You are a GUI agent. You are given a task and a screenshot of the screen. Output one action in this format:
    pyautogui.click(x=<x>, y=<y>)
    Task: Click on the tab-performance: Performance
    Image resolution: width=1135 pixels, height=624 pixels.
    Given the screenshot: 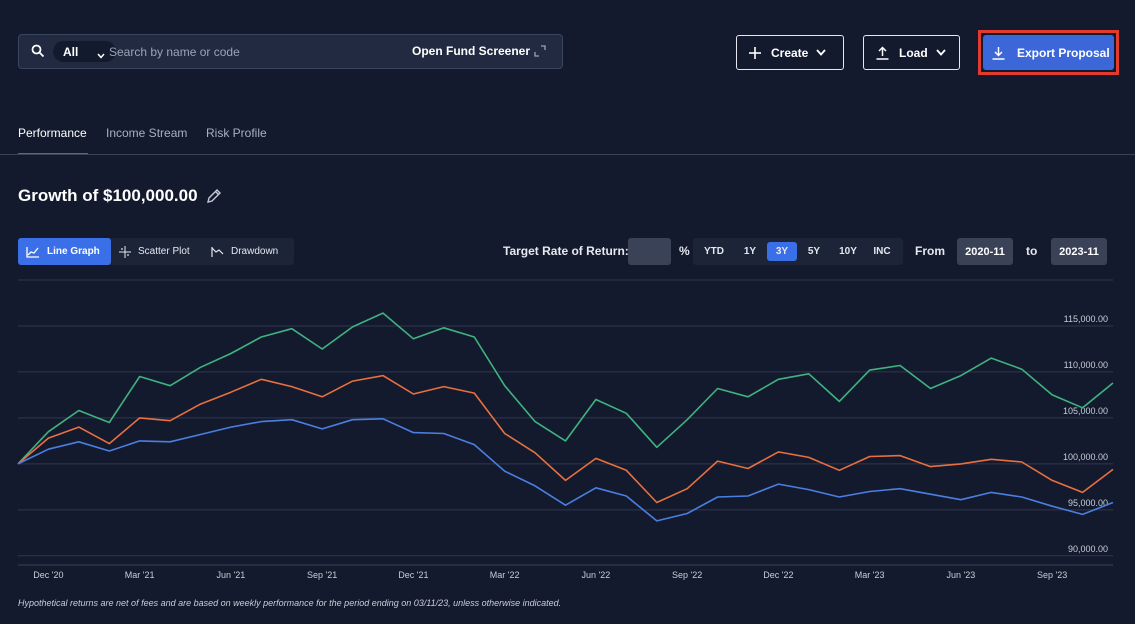 What is the action you would take?
    pyautogui.click(x=52, y=133)
    